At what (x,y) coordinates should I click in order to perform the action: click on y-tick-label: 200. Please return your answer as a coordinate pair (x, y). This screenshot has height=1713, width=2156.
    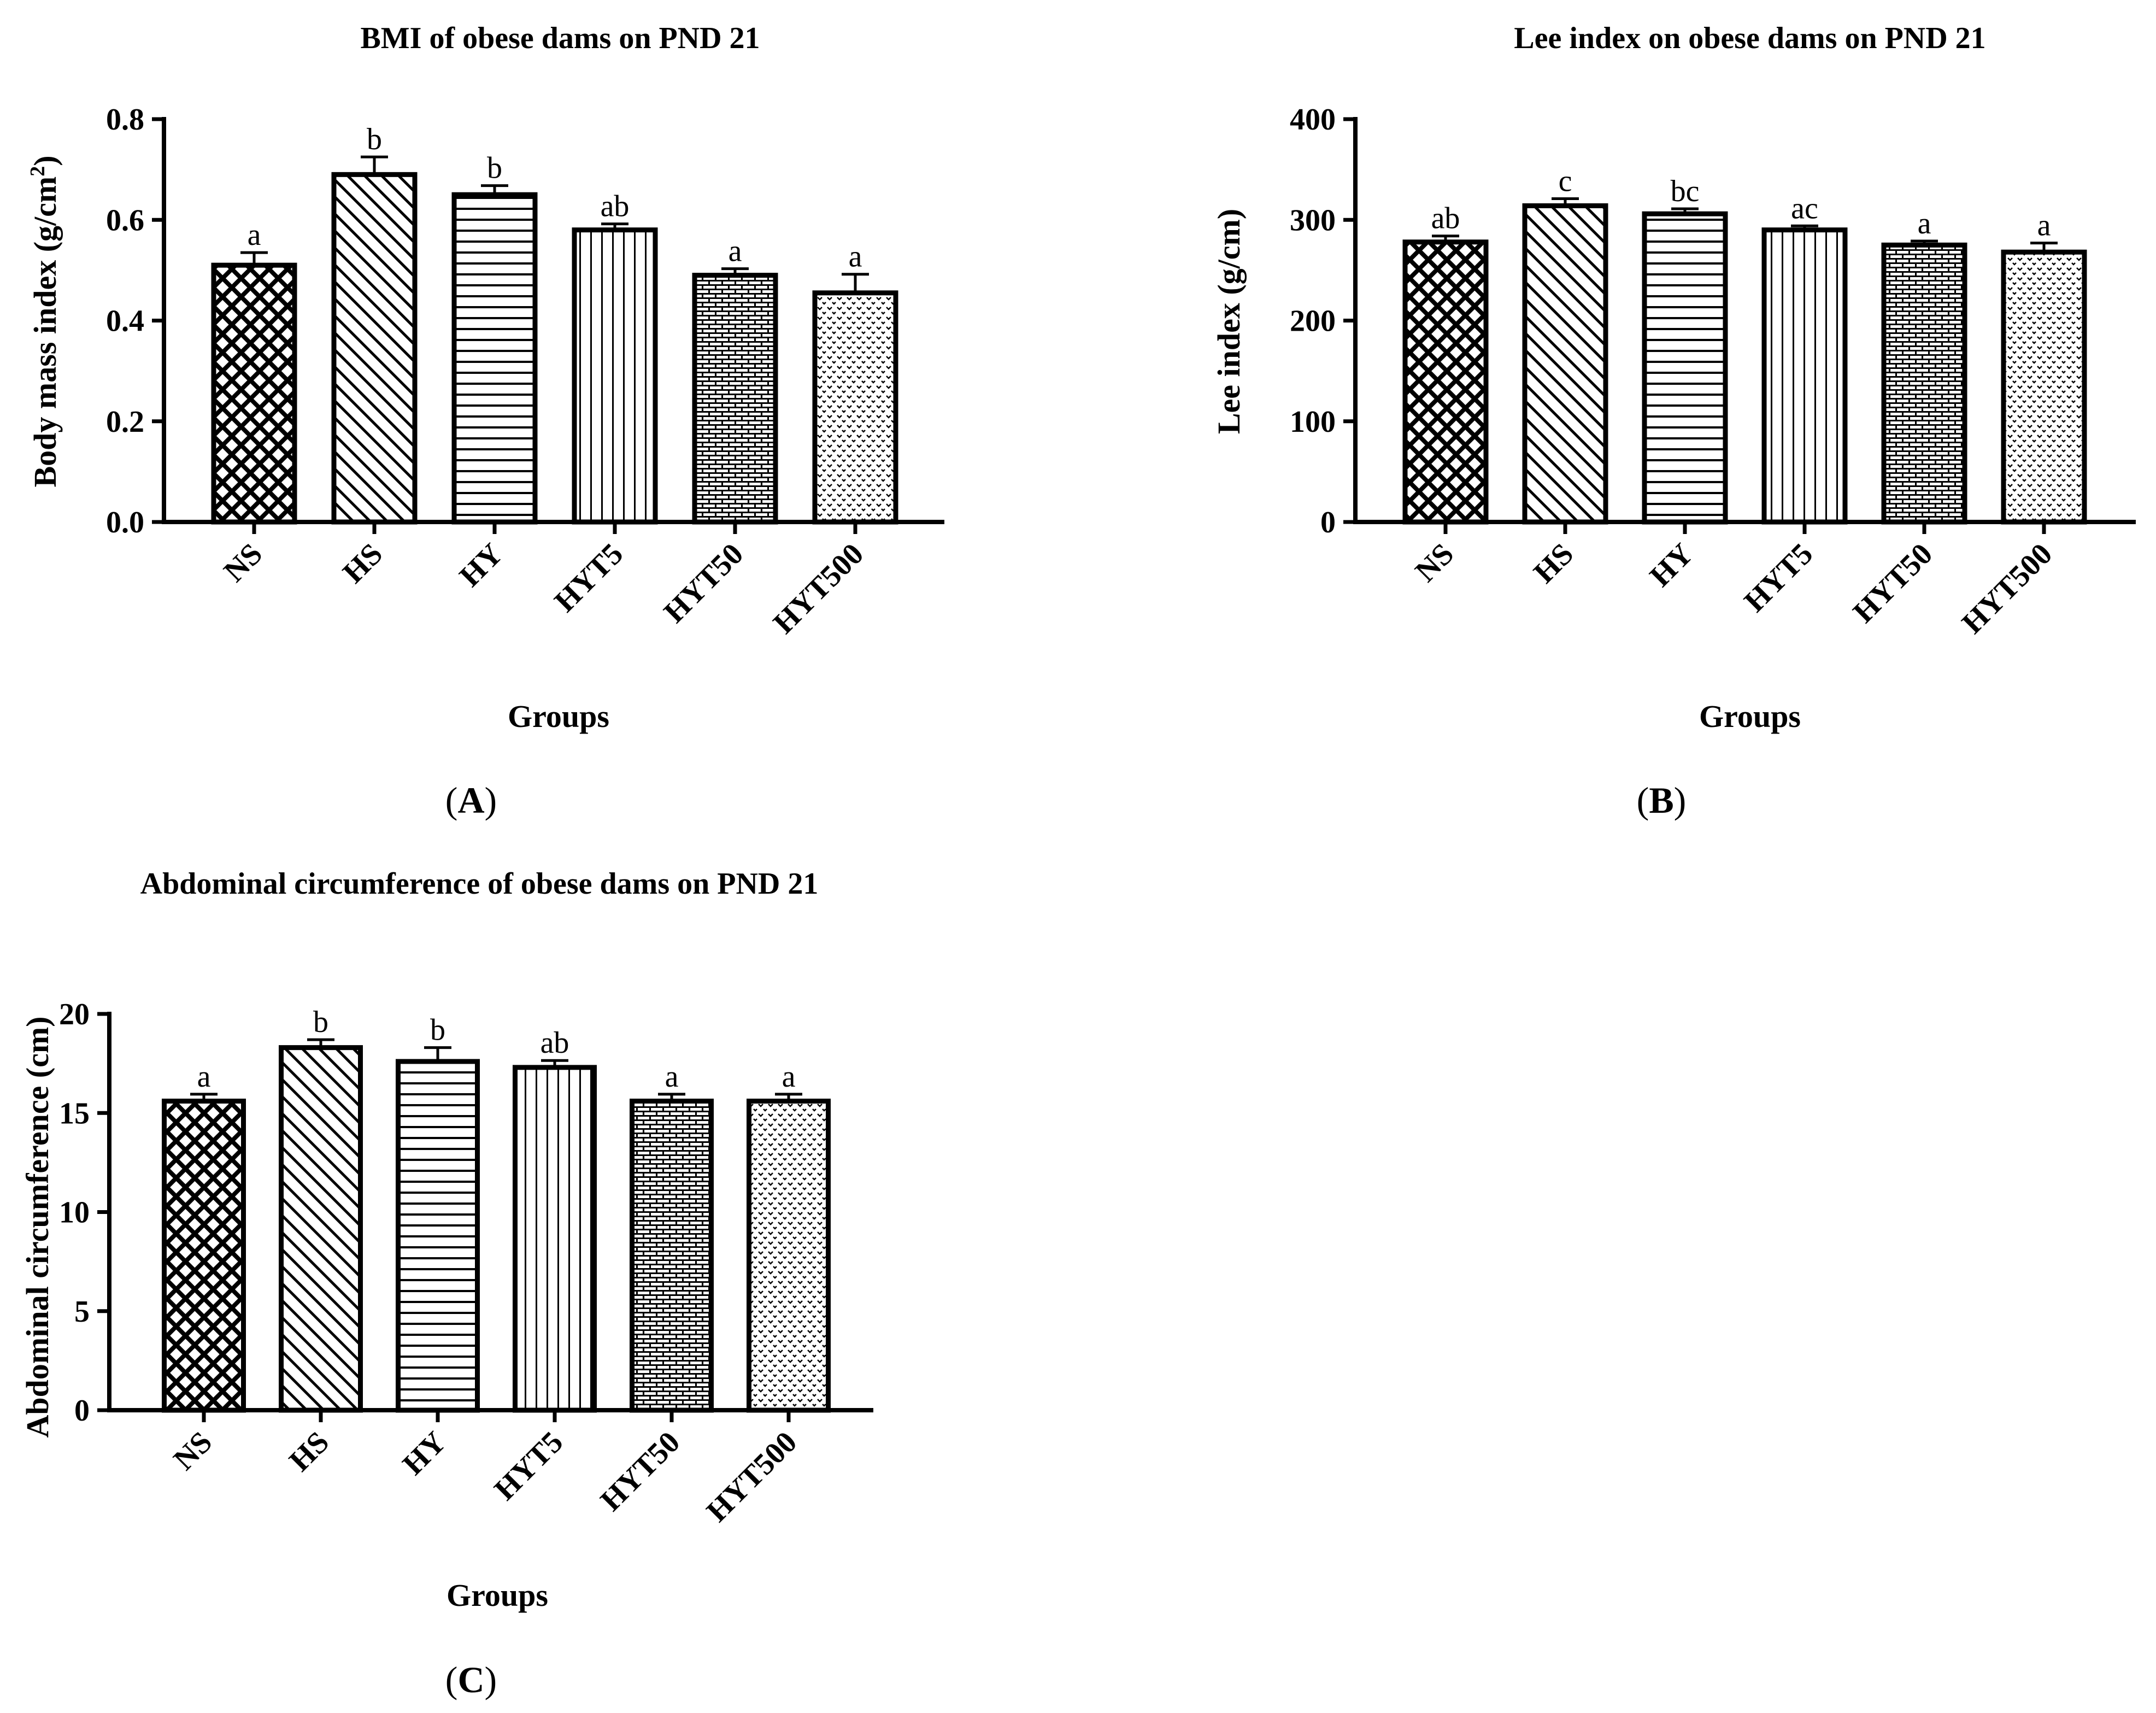
    Looking at the image, I should click on (1313, 321).